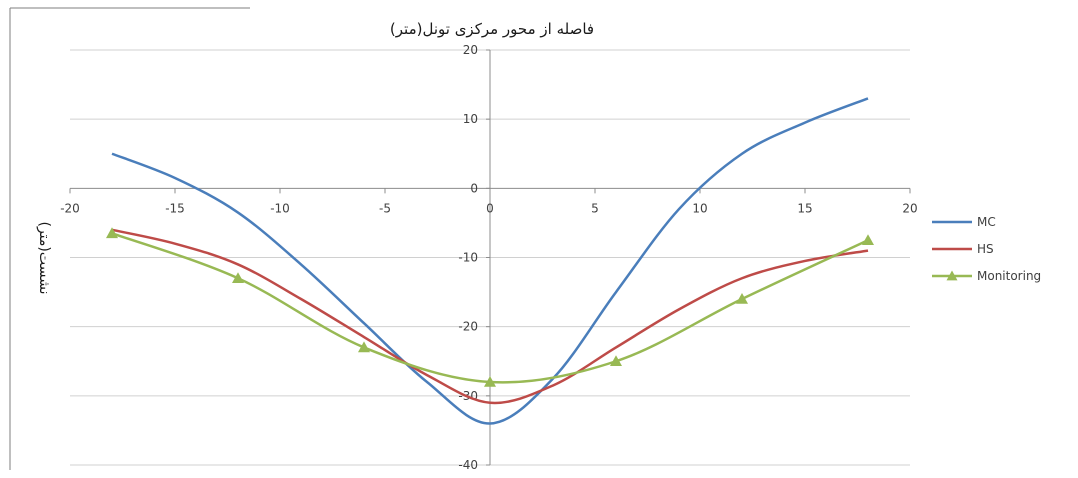  What do you see at coordinates (492, 29) in the screenshot?
I see `chart-title: فاصله از محور مرکزی تونل(متر)` at bounding box center [492, 29].